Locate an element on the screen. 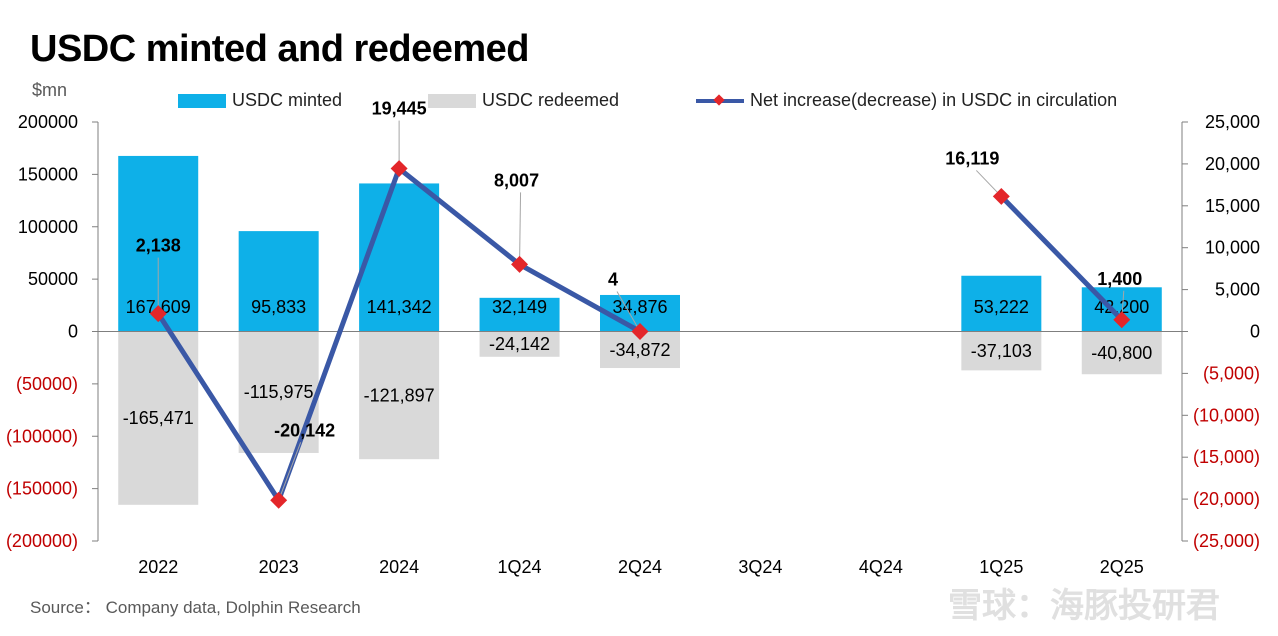  data-label-redeemed-2Q25: -40,800 is located at coordinates (1121, 353).